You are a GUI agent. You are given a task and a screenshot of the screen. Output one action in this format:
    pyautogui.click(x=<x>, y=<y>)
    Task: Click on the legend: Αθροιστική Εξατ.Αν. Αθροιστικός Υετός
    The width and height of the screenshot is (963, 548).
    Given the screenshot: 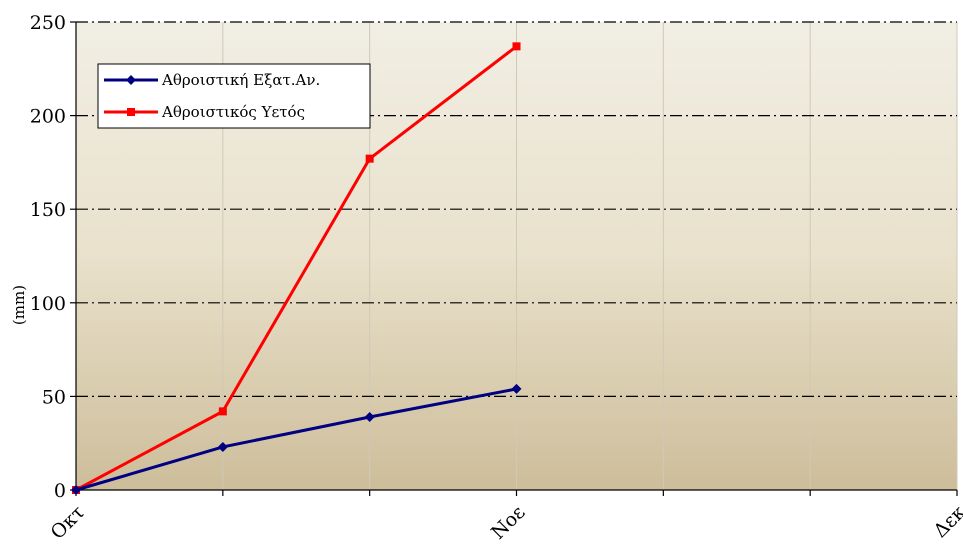 What is the action you would take?
    pyautogui.click(x=234, y=96)
    